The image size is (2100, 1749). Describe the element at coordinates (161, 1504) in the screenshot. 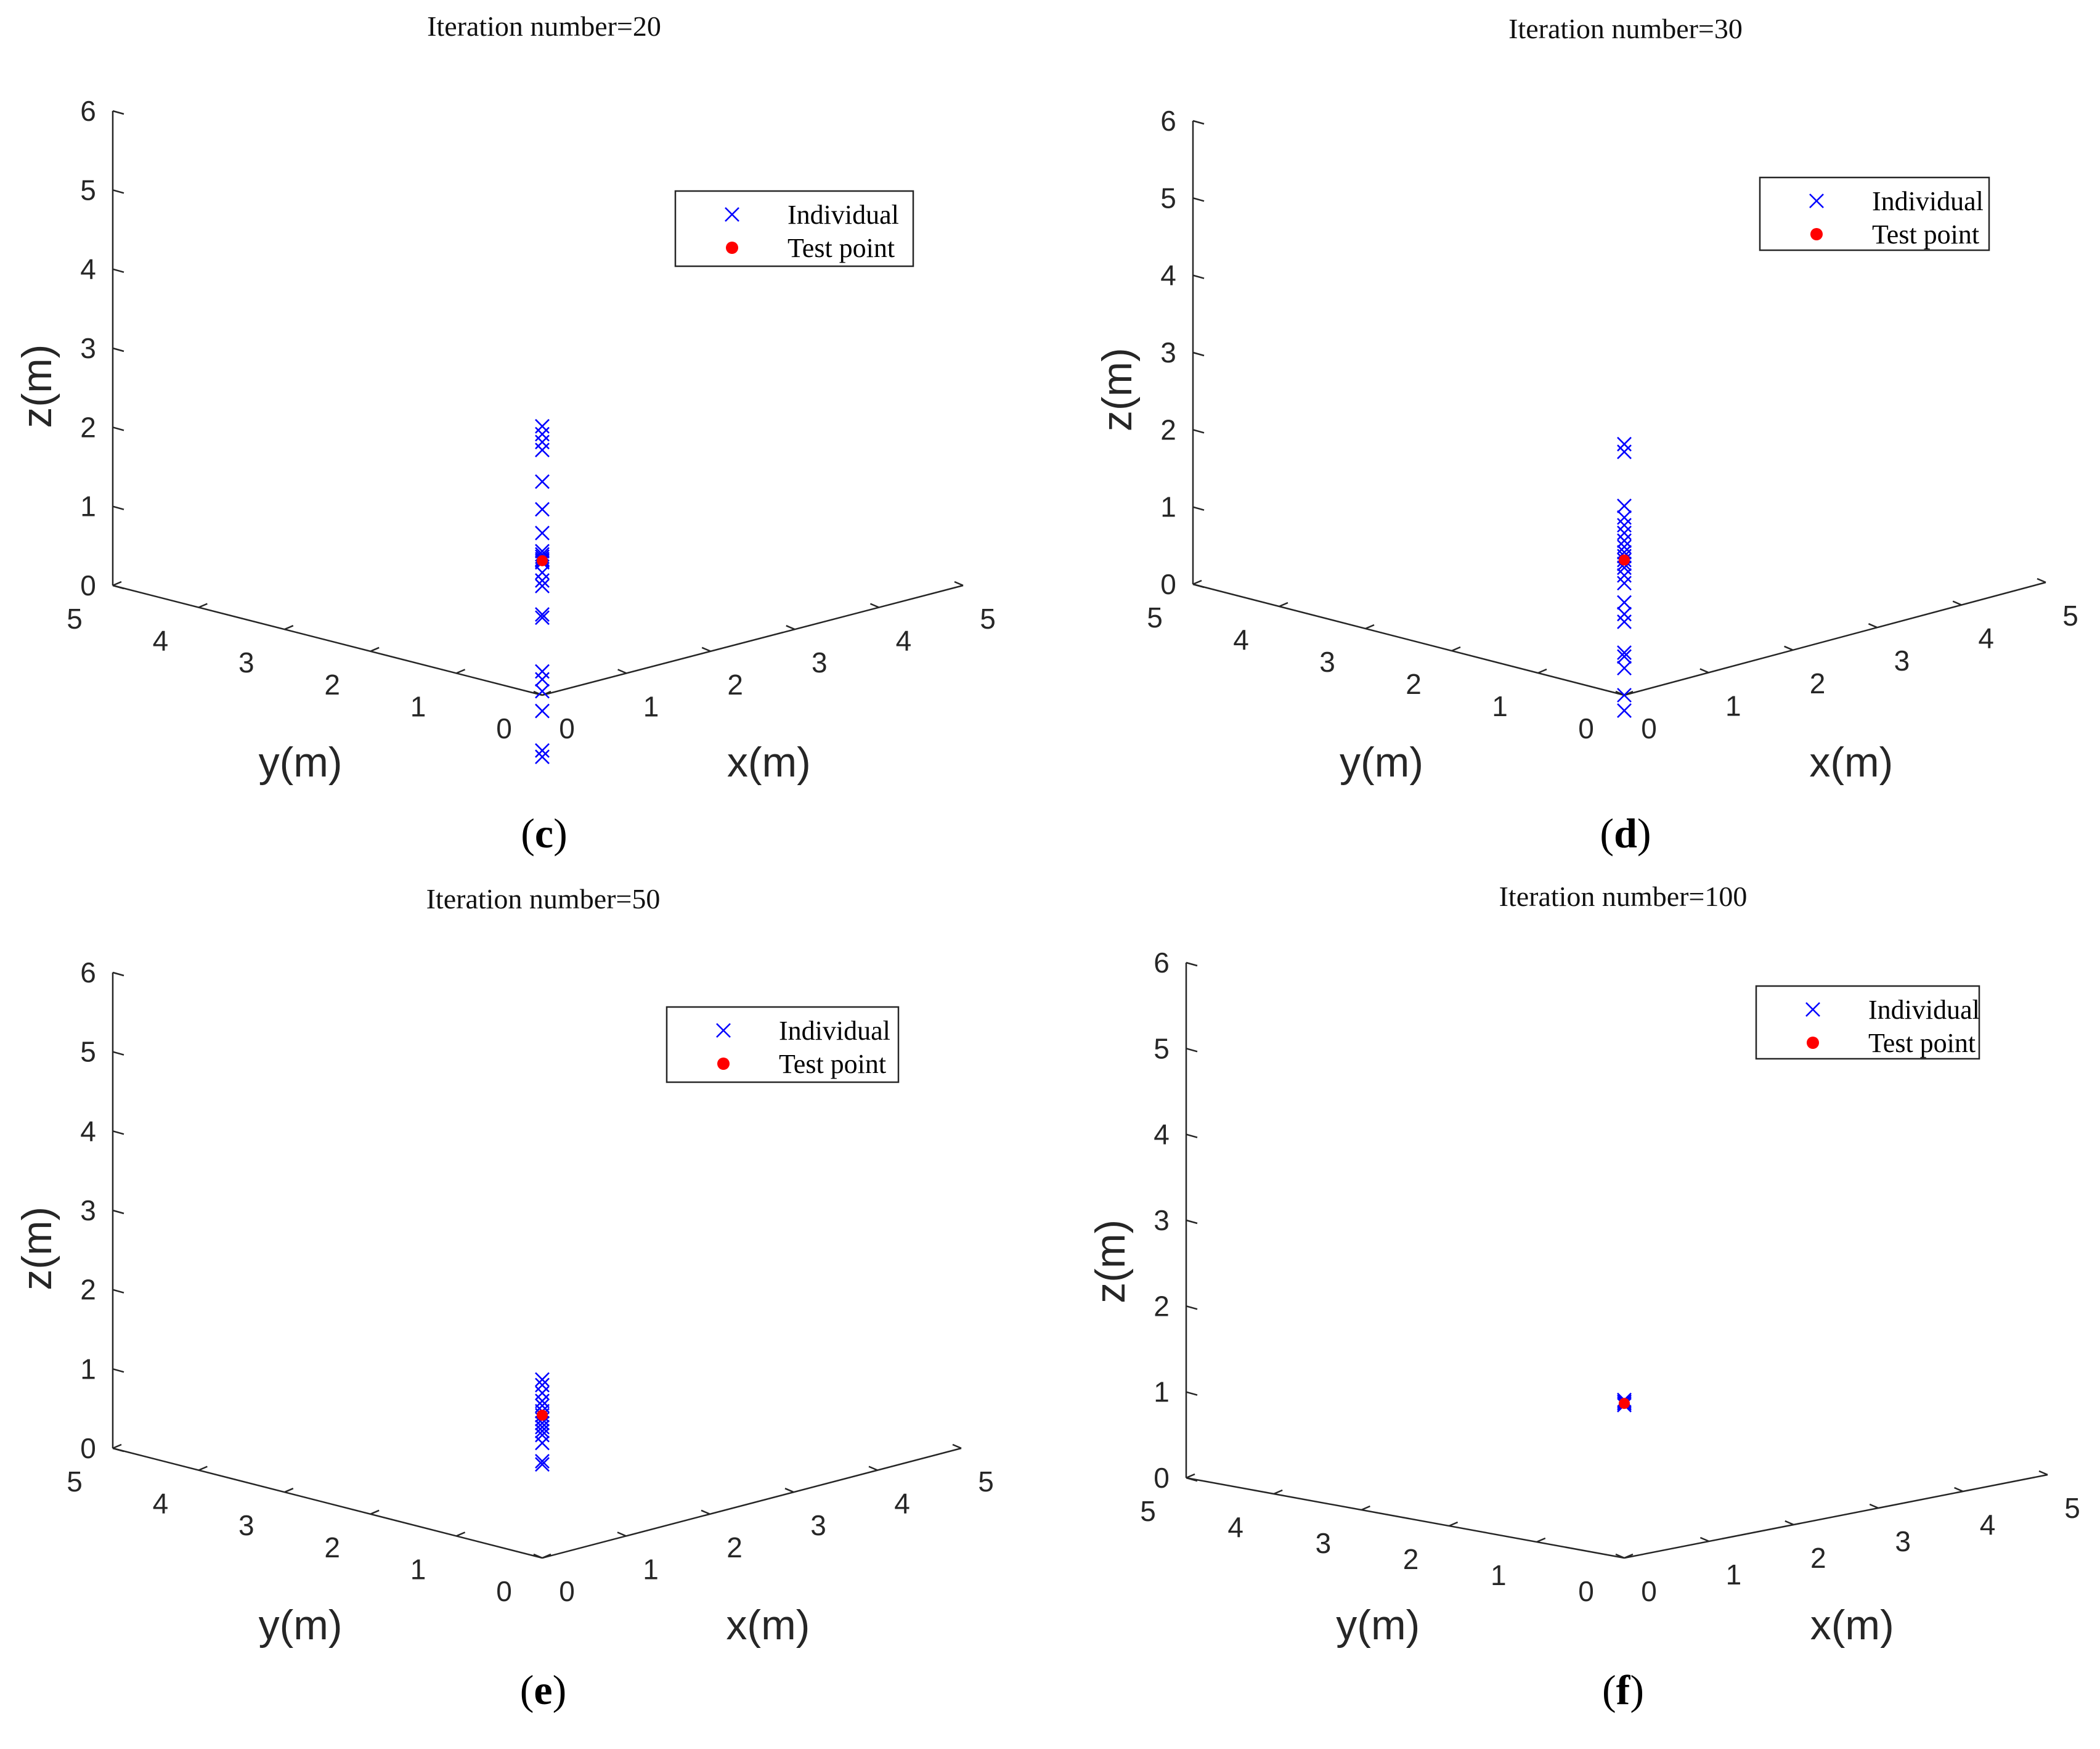

I see `y-tick-label: 4` at that location.